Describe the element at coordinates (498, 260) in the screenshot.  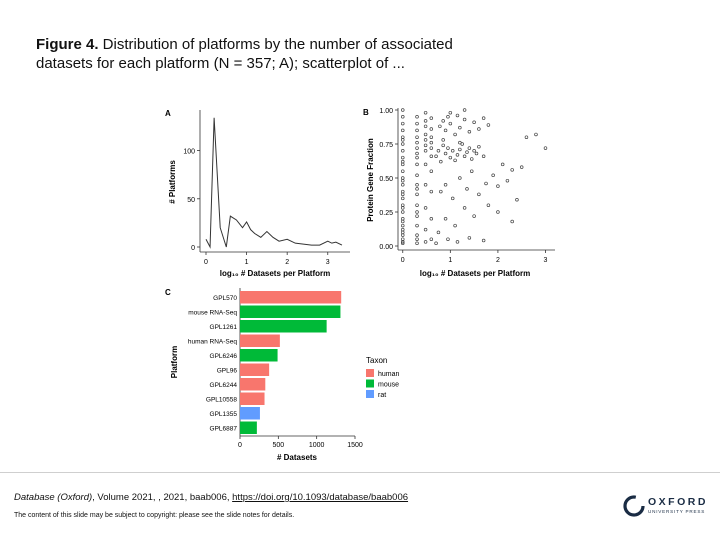
I see `panel-b-x-tick-label: 2` at that location.